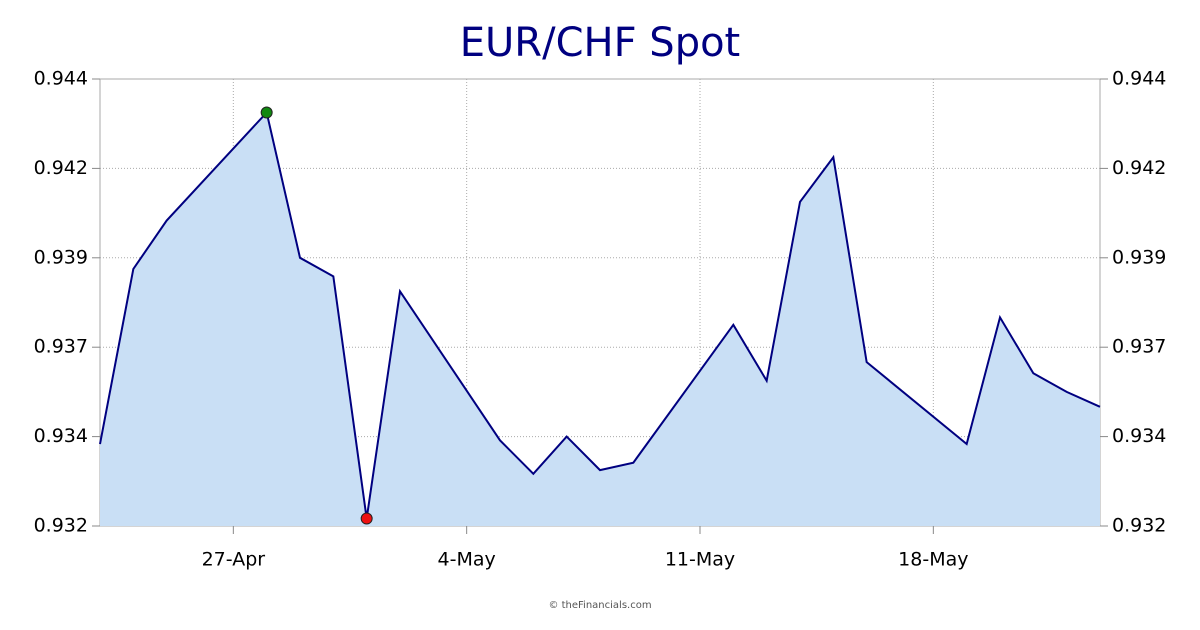 The width and height of the screenshot is (1200, 630). I want to click on y-tick-label: 0.942, so click(61, 168).